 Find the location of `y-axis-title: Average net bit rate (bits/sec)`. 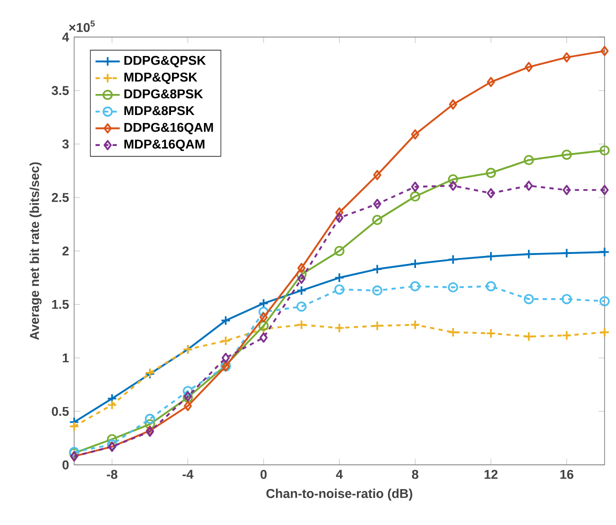

y-axis-title: Average net bit rate (bits/sec) is located at coordinates (36, 251).